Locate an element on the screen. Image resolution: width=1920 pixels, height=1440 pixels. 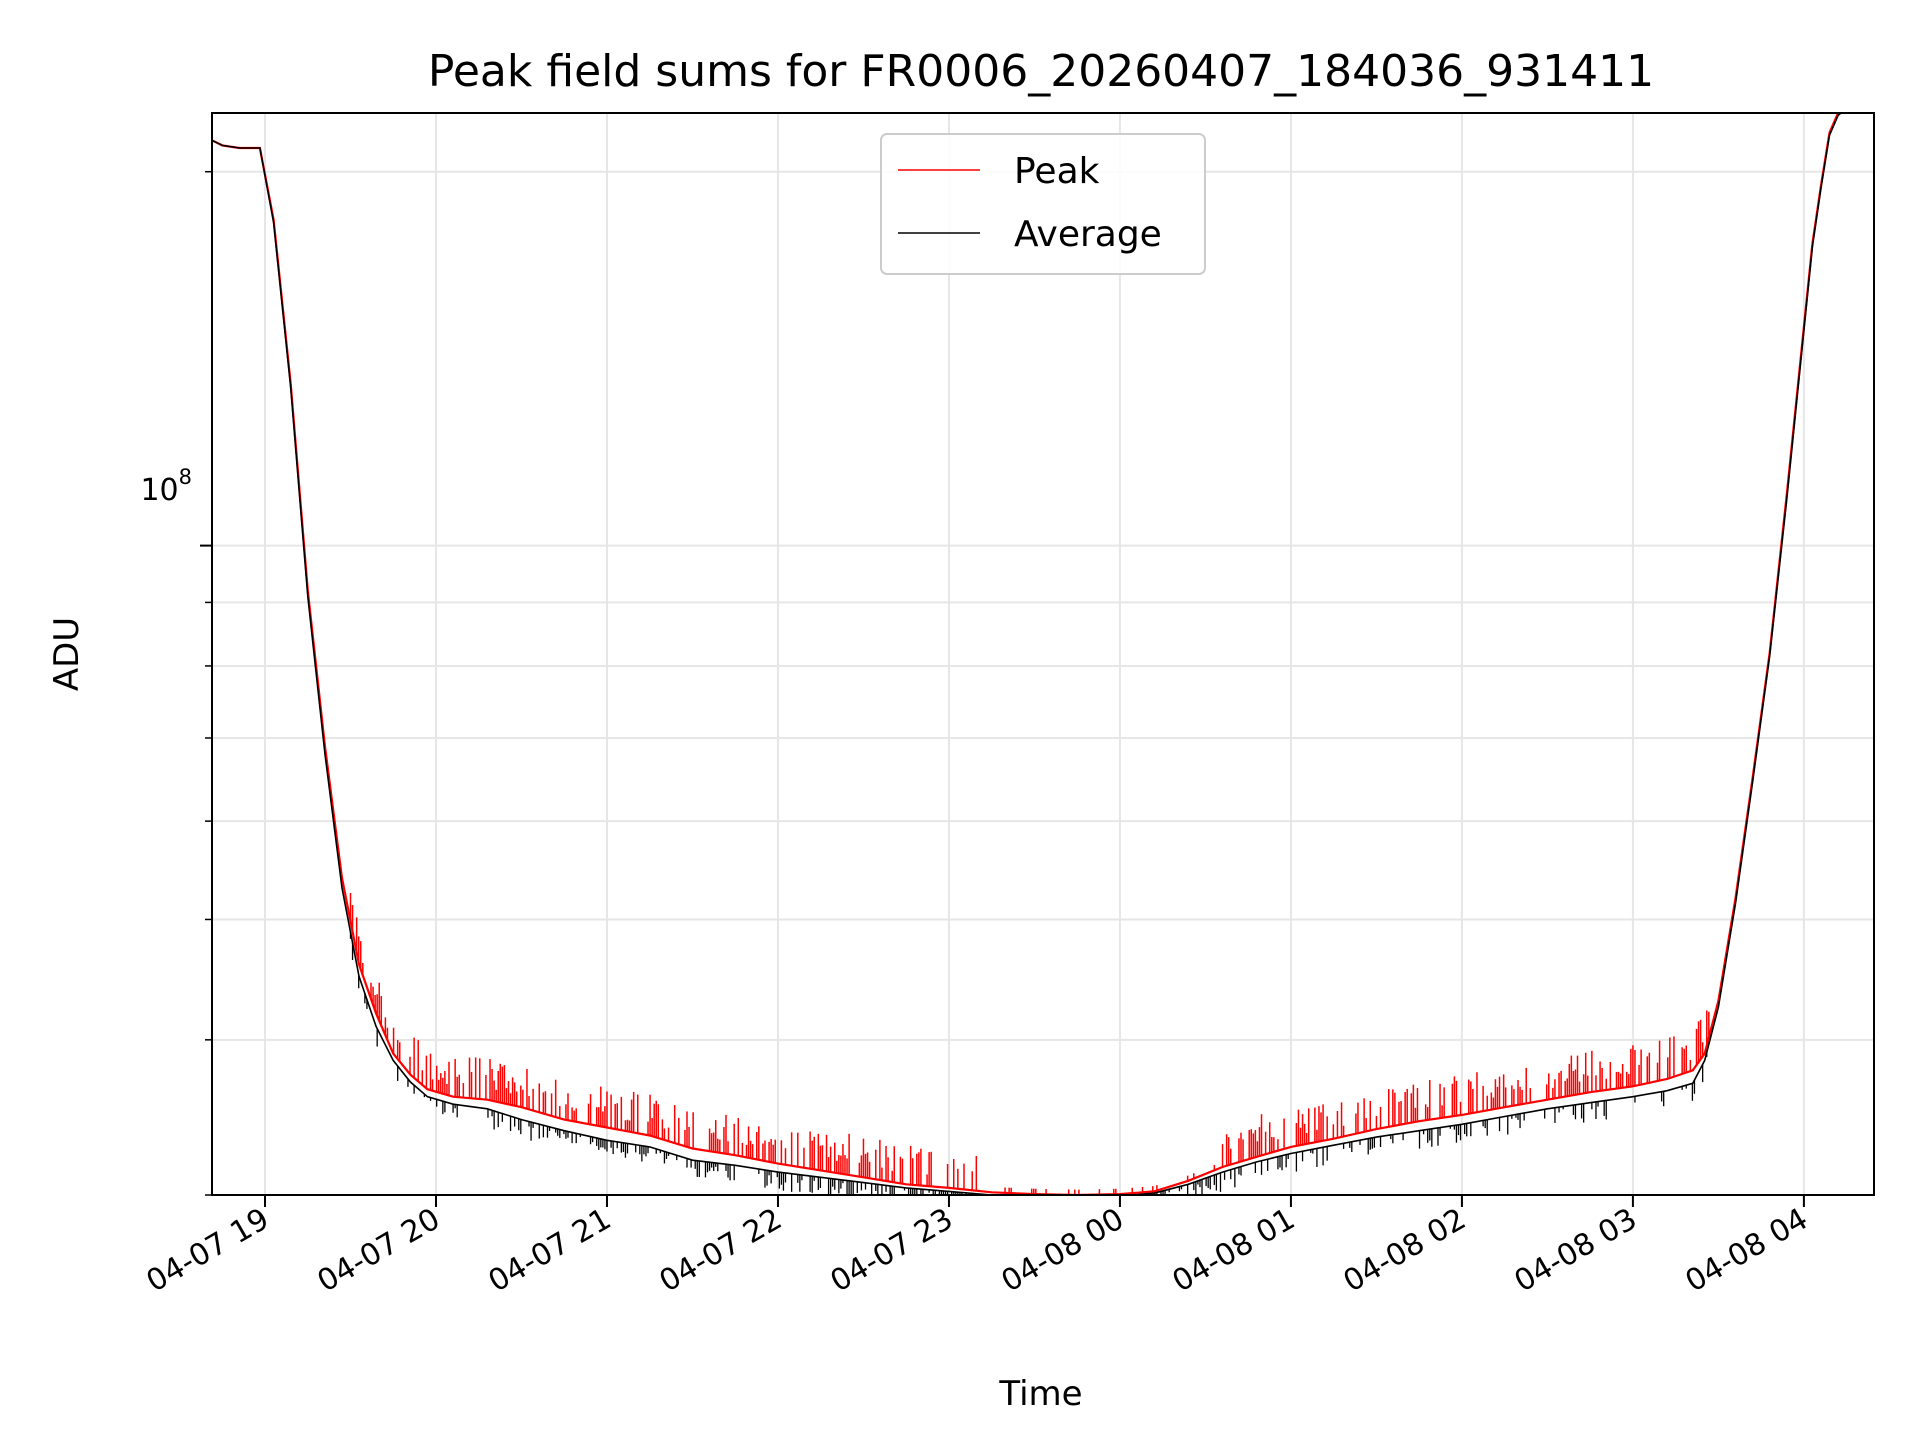
y-axis-ticks is located at coordinates (206, 683).